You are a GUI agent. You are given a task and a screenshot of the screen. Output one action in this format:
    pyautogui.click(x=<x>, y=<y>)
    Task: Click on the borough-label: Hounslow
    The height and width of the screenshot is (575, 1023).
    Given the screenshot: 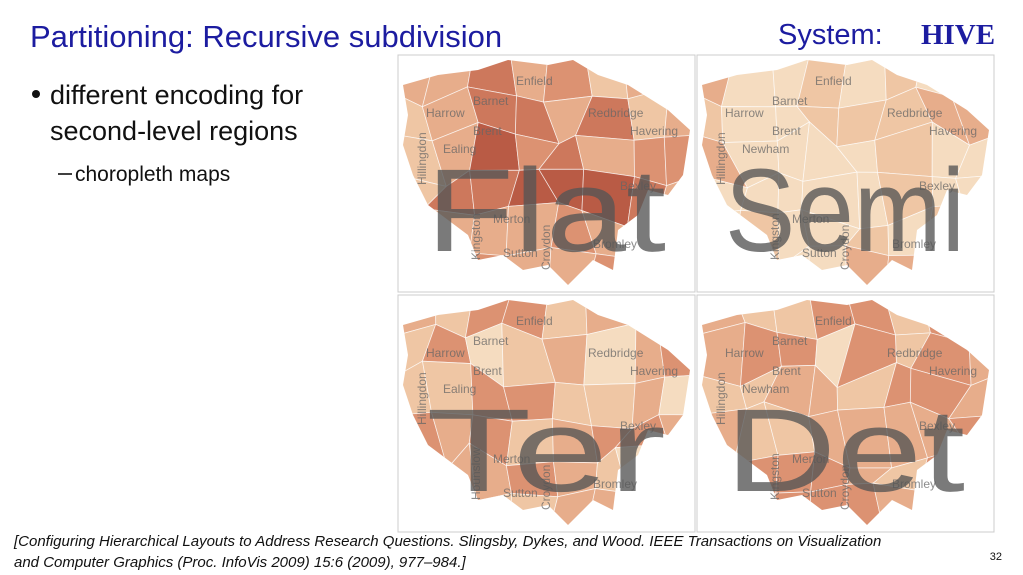 What is the action you would take?
    pyautogui.click(x=476, y=473)
    